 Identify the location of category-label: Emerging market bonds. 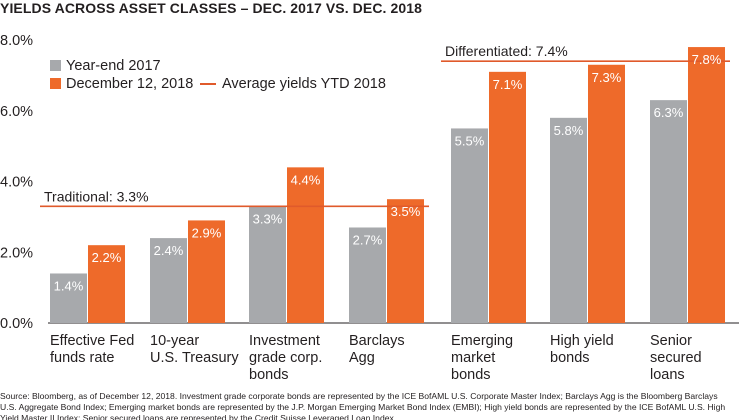
(482, 358).